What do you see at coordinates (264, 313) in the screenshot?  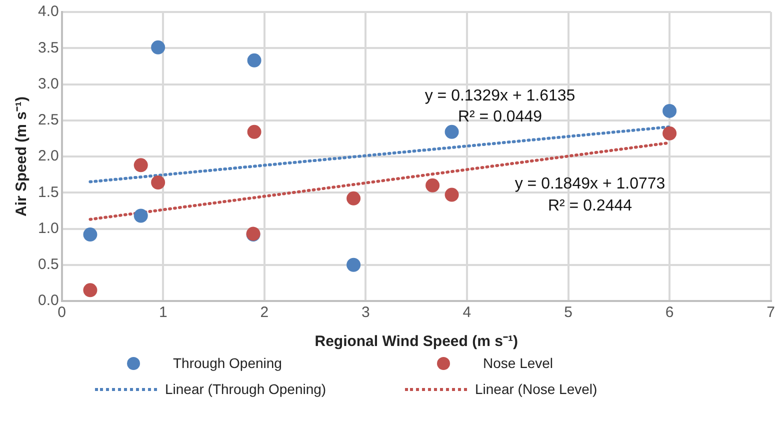 I see `x-tick-label: 2` at bounding box center [264, 313].